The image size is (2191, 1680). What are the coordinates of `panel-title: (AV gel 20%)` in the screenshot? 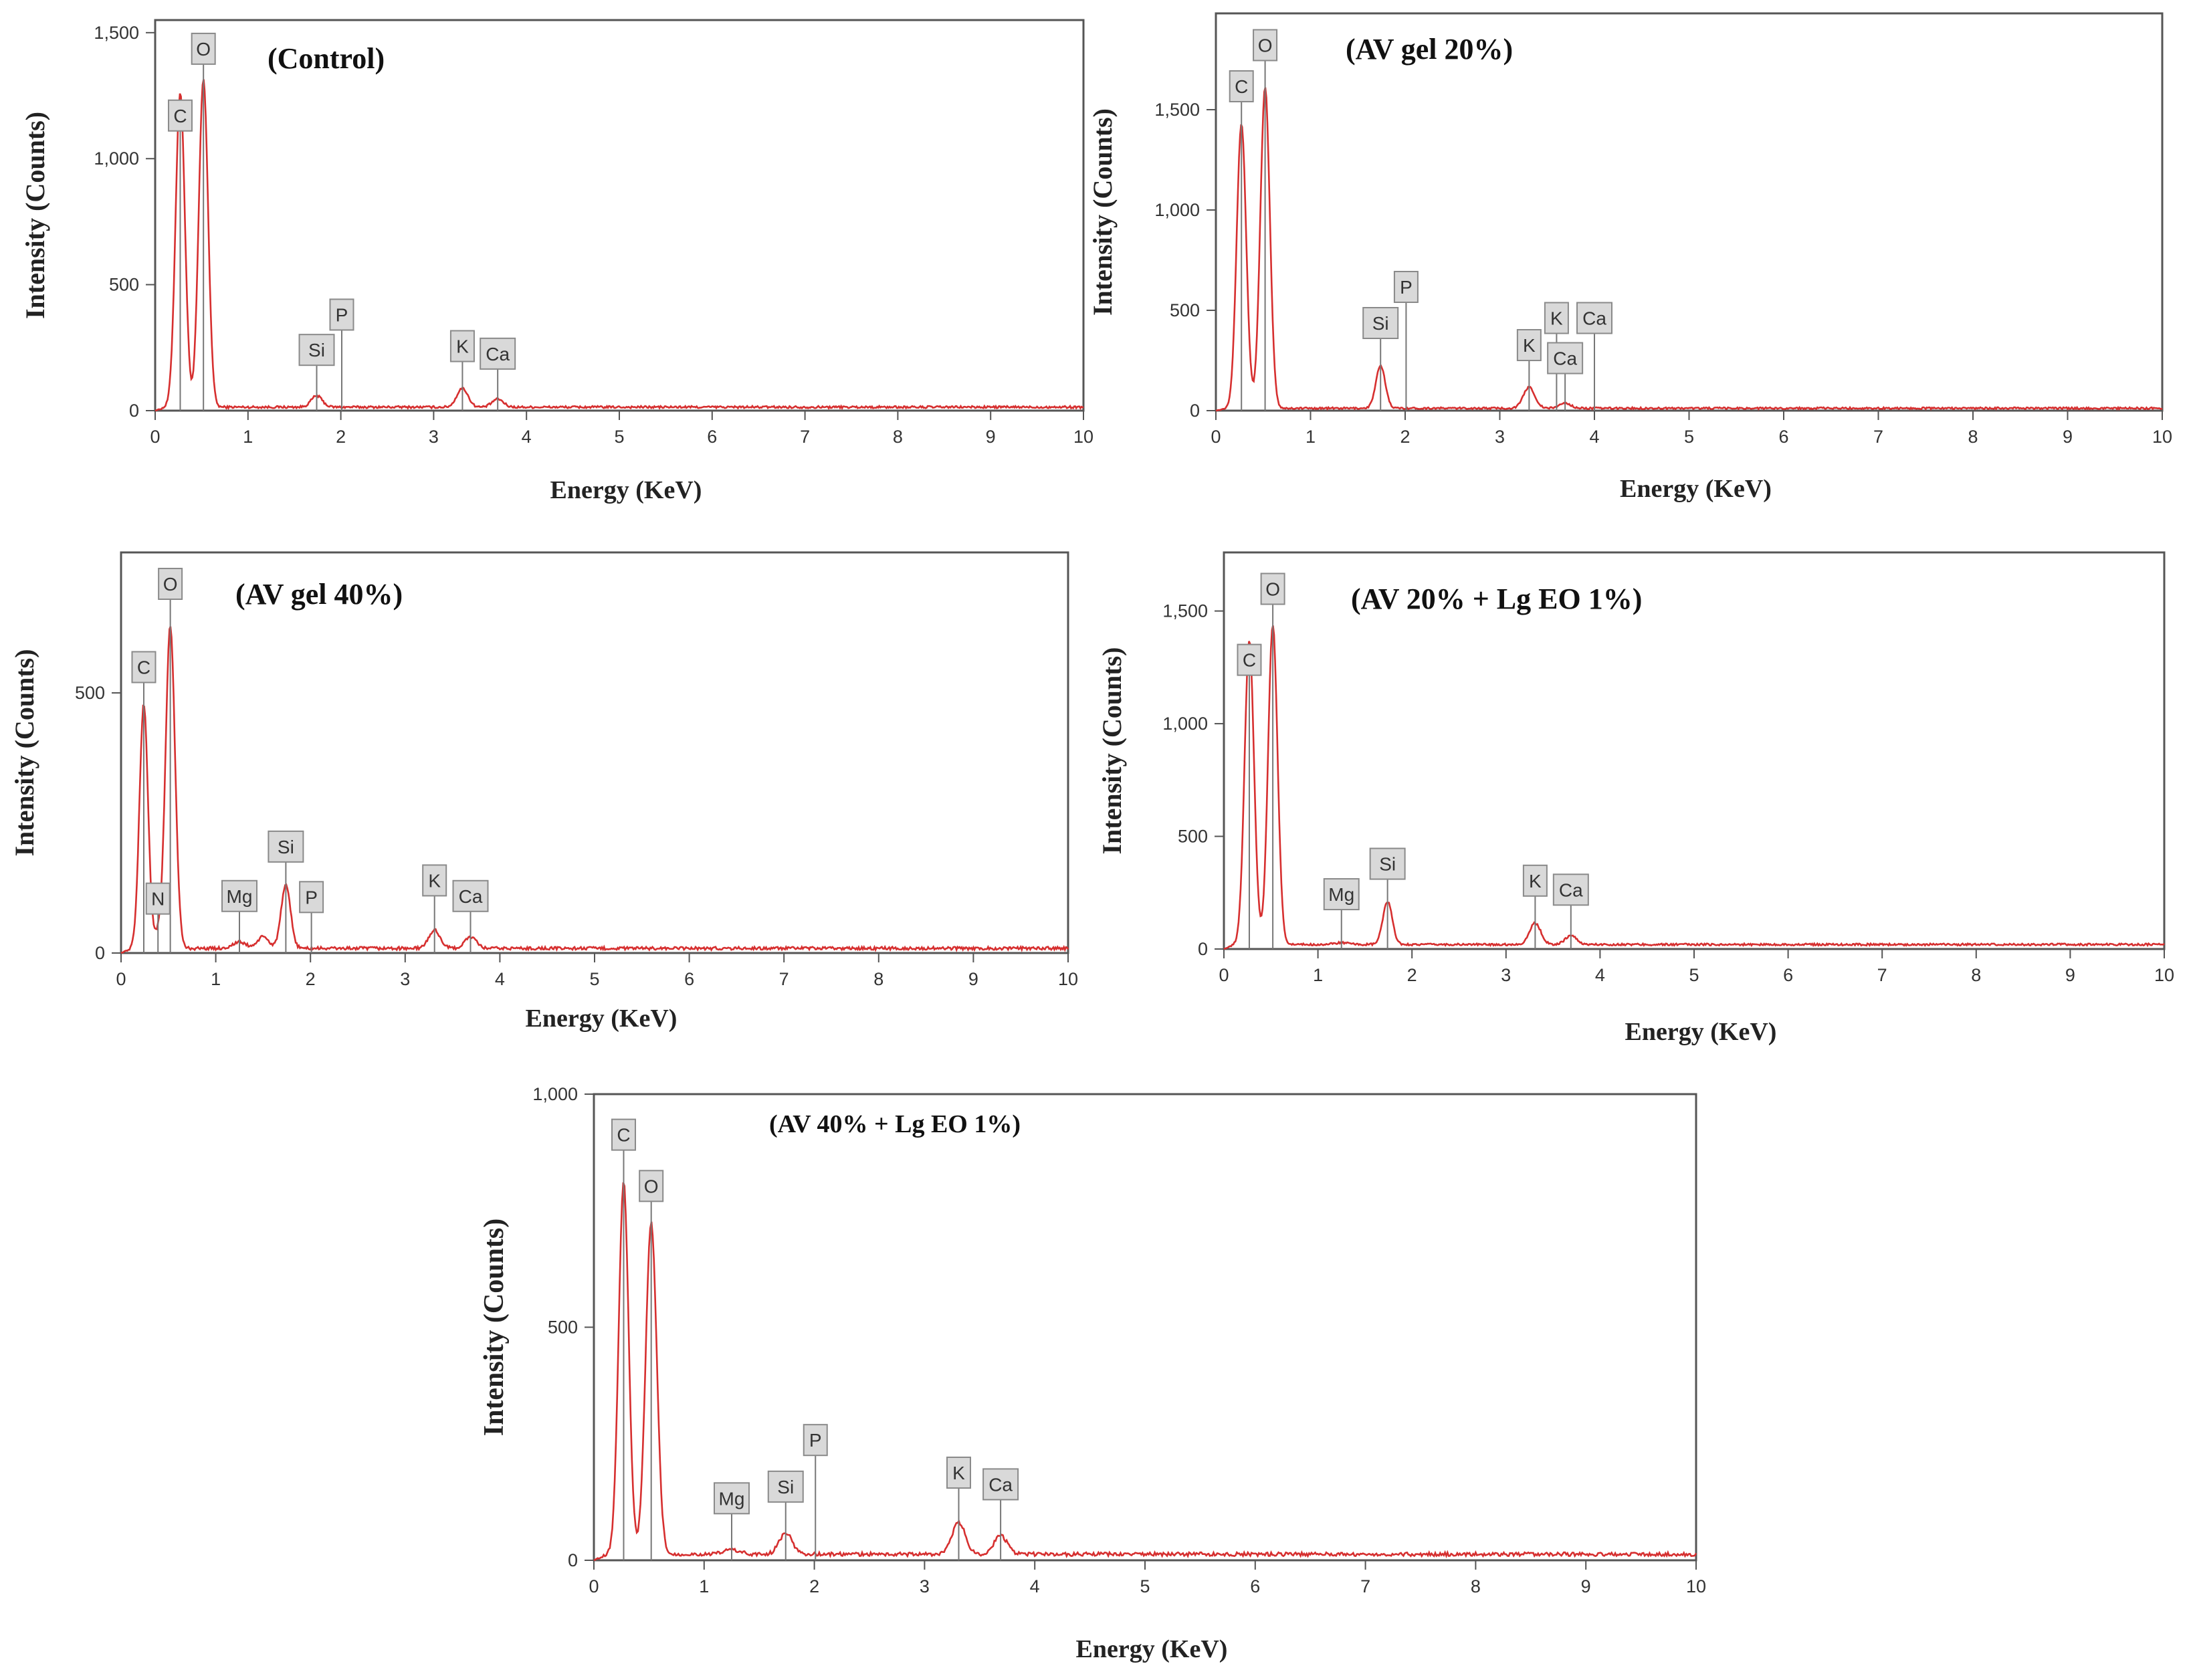 It's located at (1429, 49).